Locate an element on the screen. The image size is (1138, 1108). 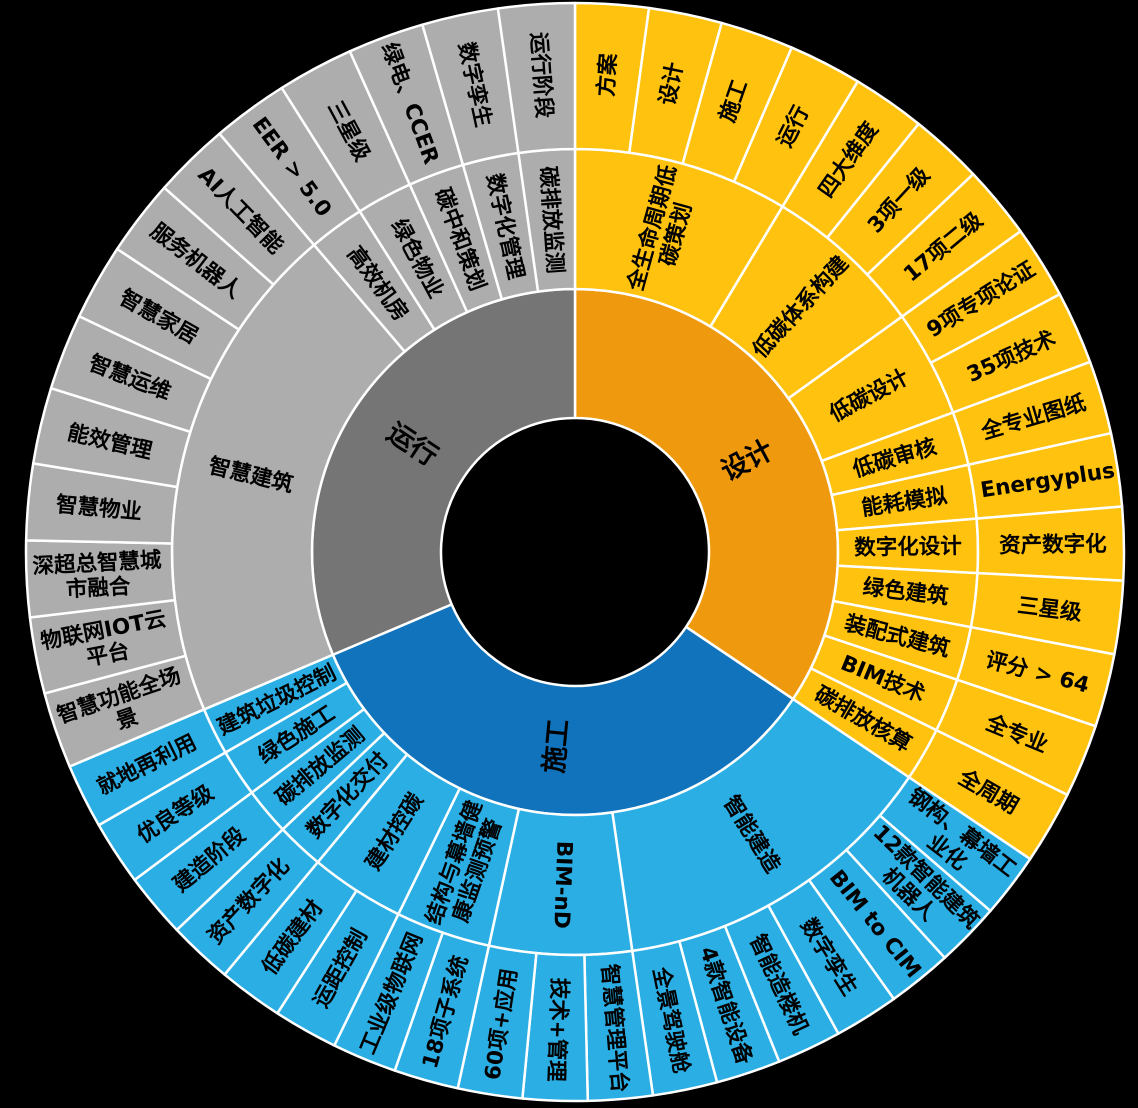
outer-ring-segment is located at coordinates (536, 78).